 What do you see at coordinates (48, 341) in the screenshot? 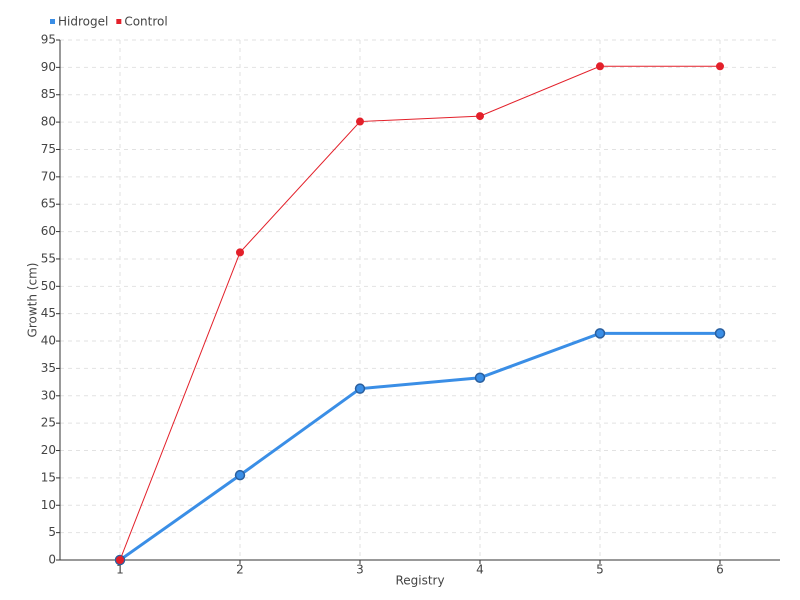
I see `y-tick-label: 40` at bounding box center [48, 341].